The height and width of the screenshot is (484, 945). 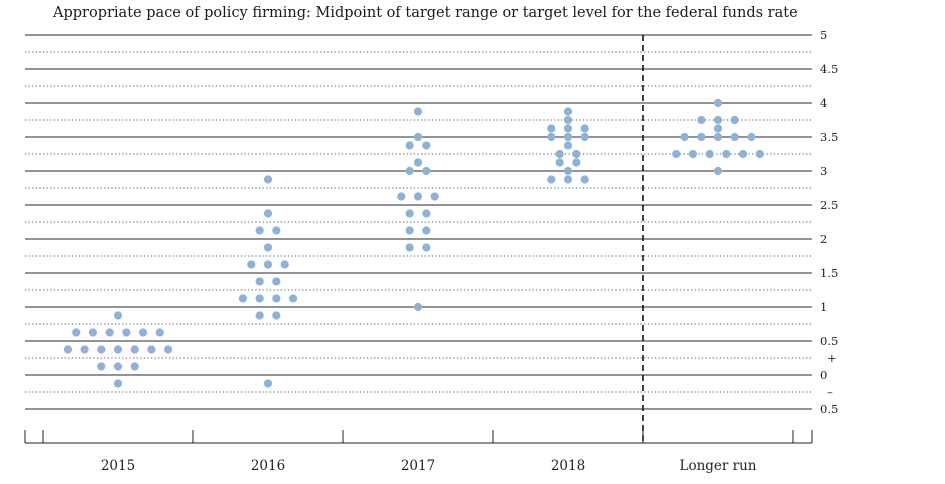 What do you see at coordinates (830, 392) in the screenshot?
I see `y-sign-minus: –` at bounding box center [830, 392].